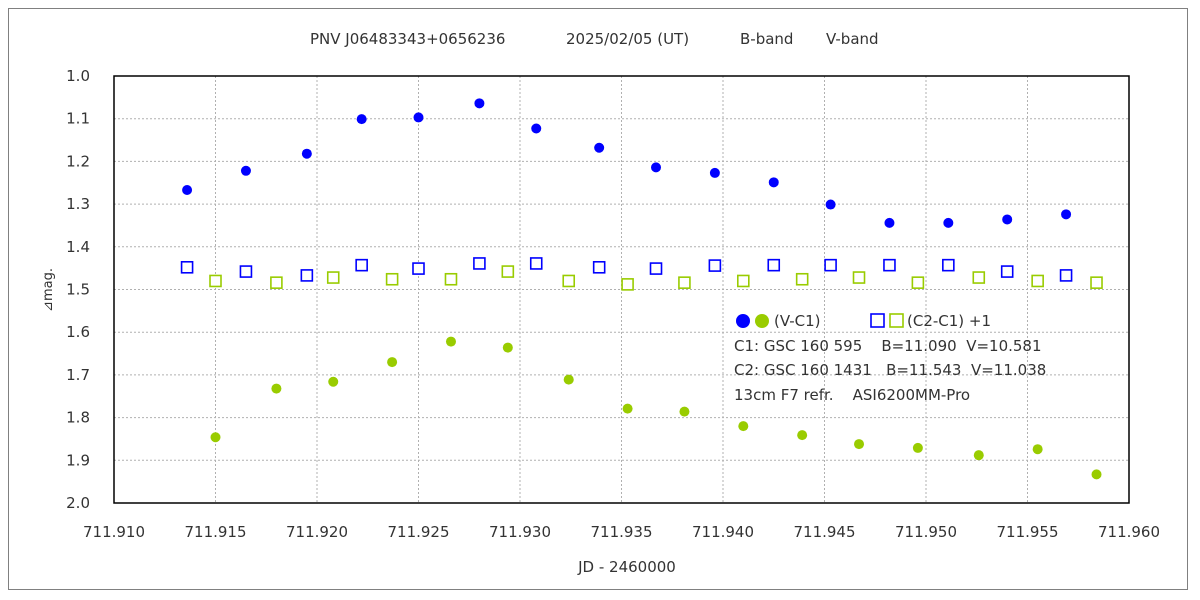 The width and height of the screenshot is (1200, 600). I want to click on x-axis-label: JD - 2460000, so click(626, 567).